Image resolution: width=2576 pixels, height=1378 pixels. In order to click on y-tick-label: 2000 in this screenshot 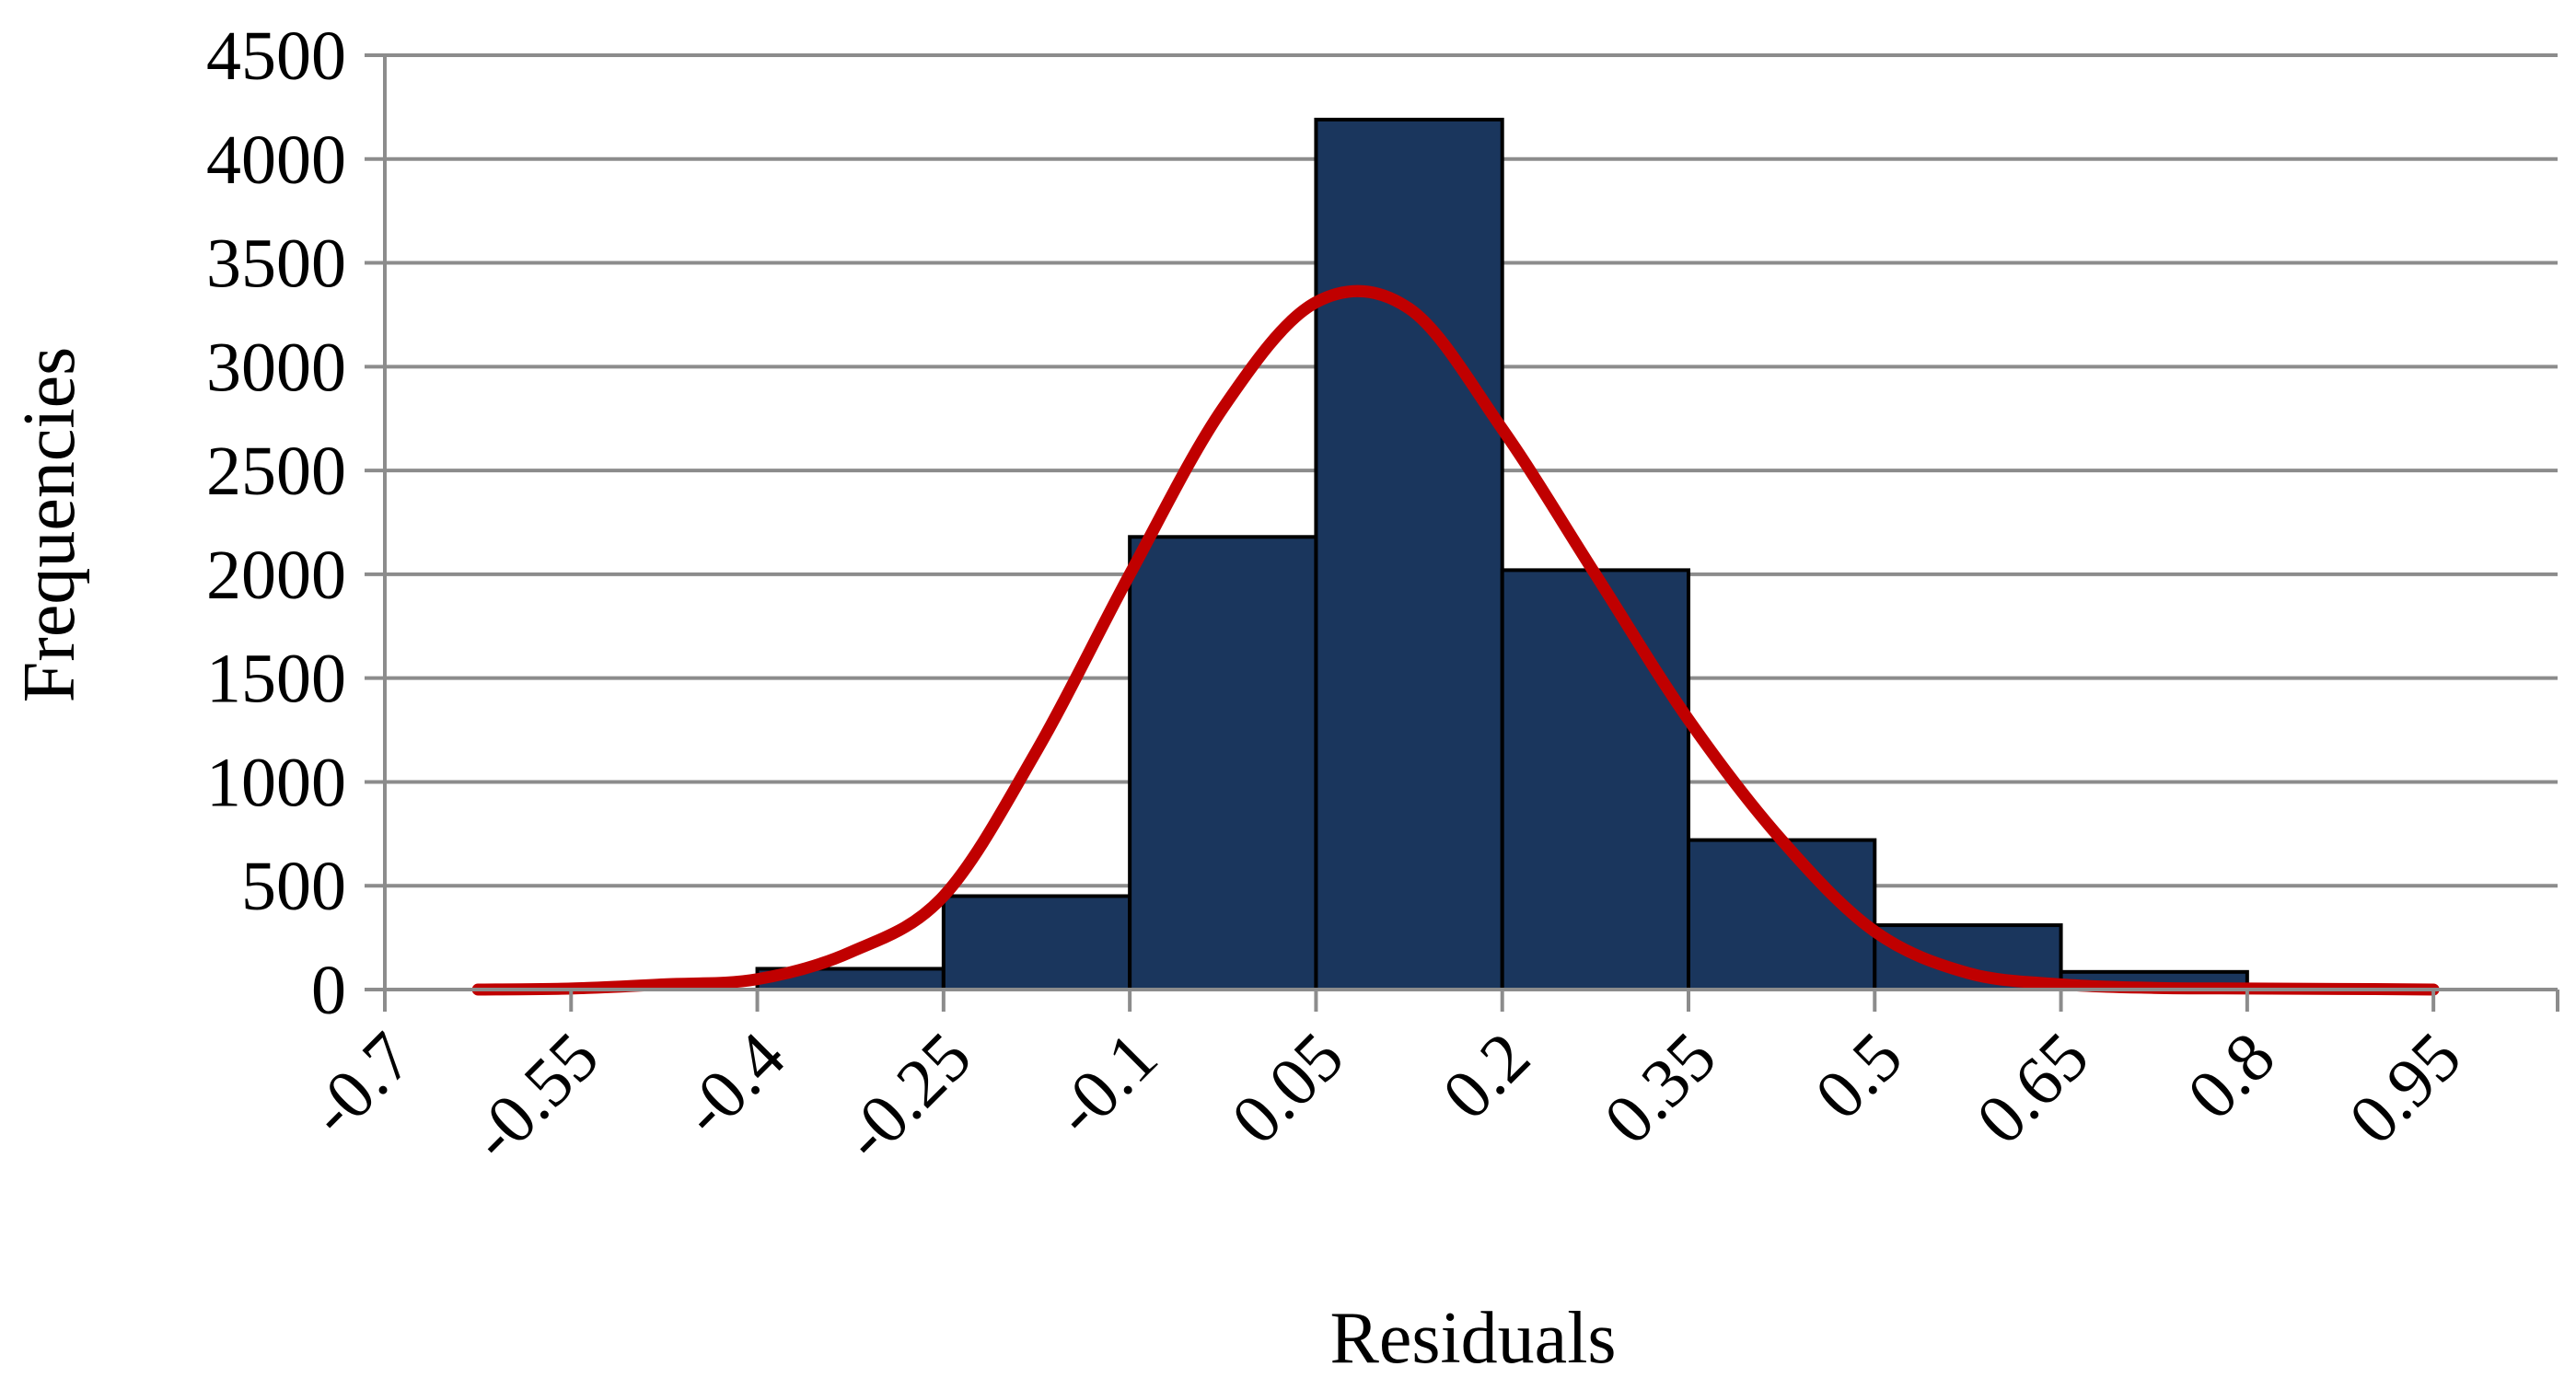, I will do `click(276, 575)`.